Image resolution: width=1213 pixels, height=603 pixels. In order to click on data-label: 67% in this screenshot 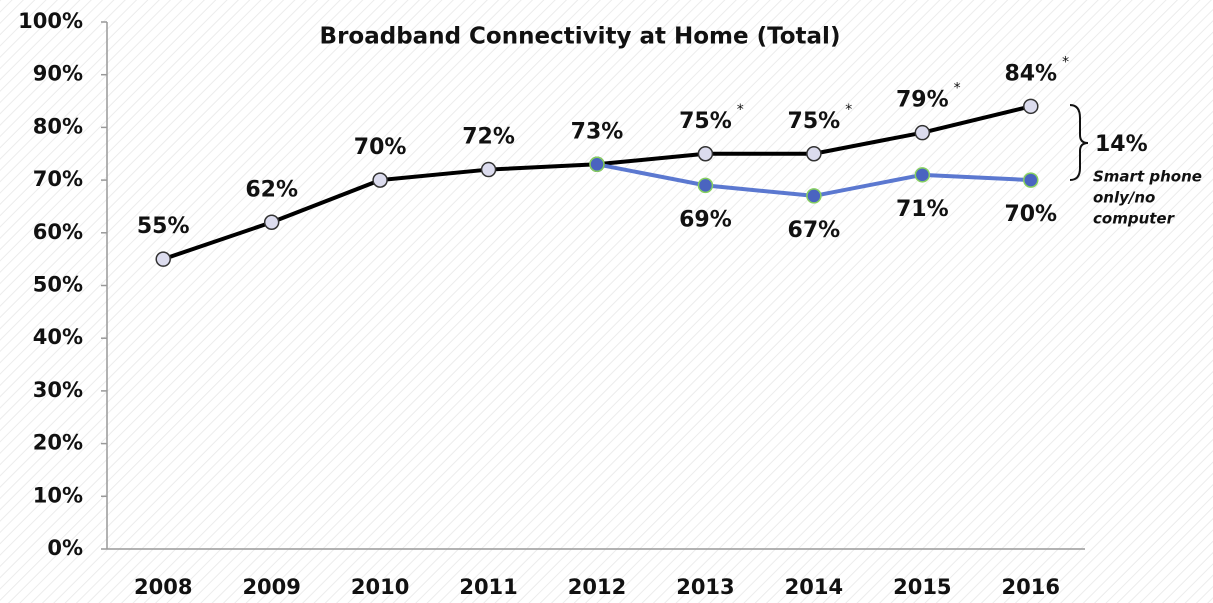, I will do `click(814, 230)`.